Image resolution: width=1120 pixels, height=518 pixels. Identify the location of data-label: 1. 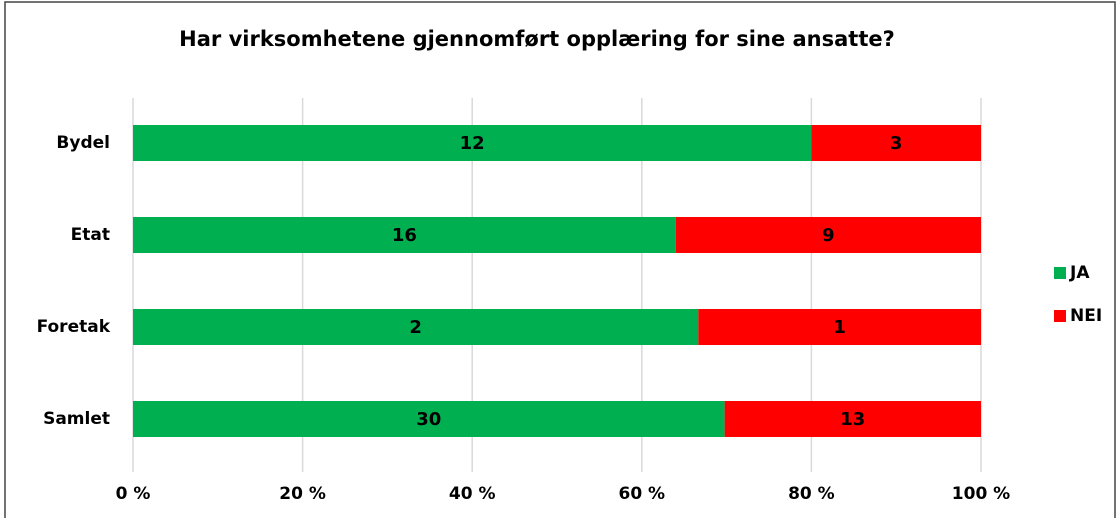
(839, 327).